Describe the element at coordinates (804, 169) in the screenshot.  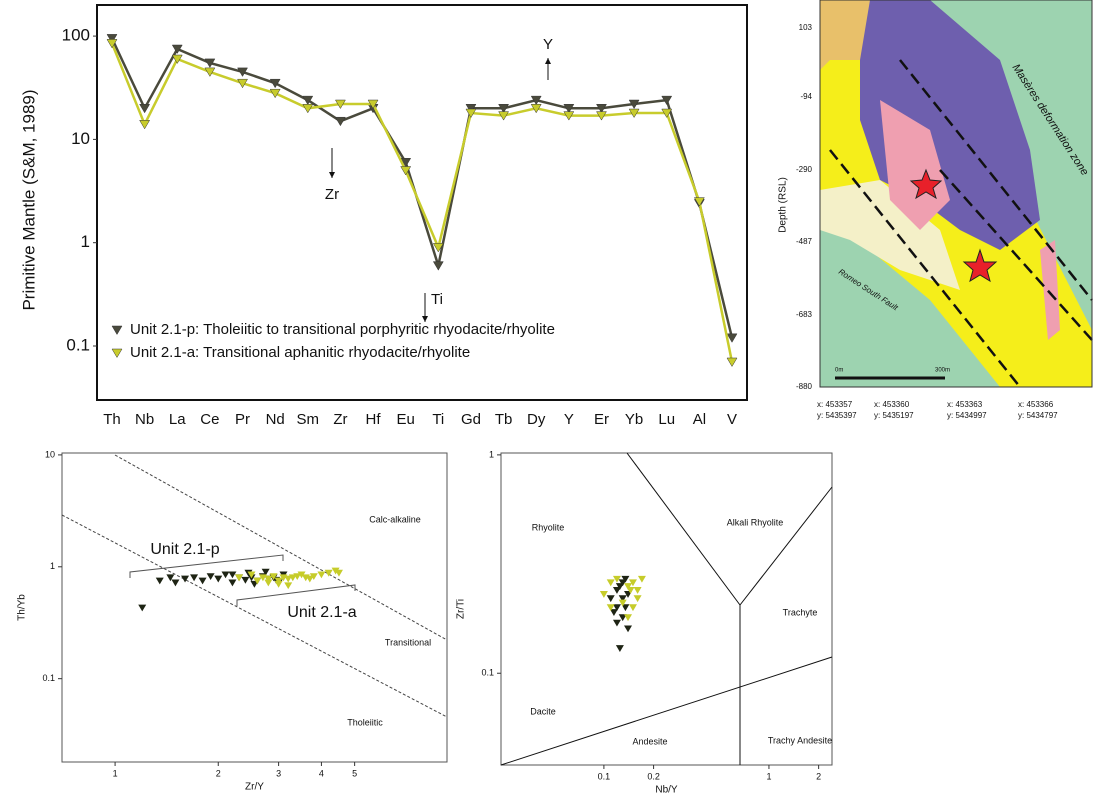
I see `depth-tick-label: -290` at that location.